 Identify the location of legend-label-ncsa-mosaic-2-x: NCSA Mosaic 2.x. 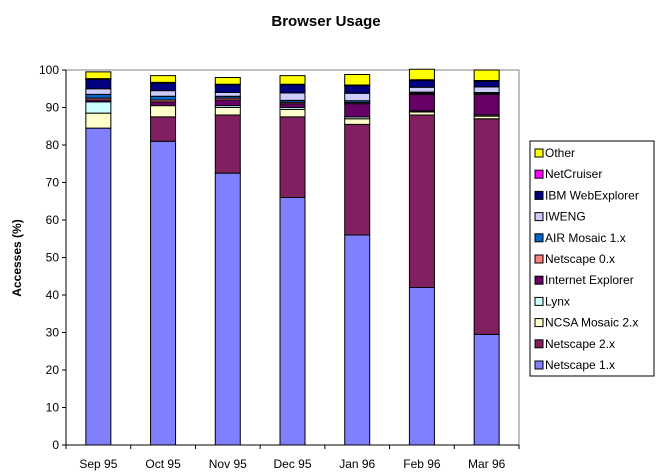
(591, 323).